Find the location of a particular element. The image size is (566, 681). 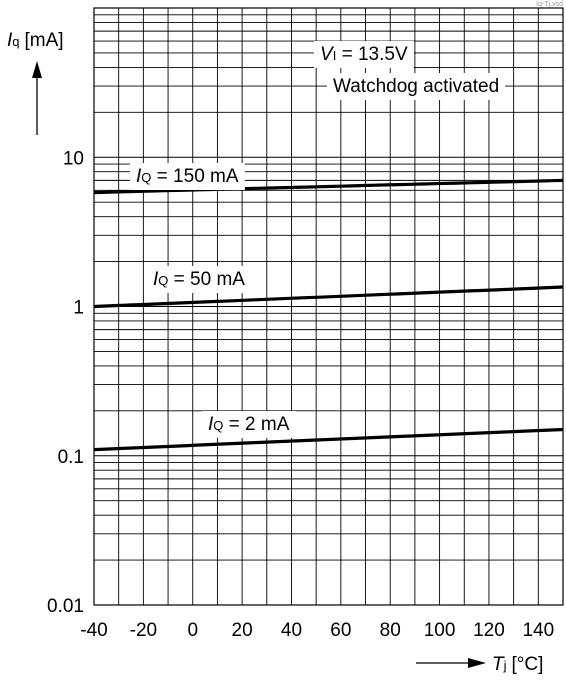

y-axis-title: Iq [mA] is located at coordinates (35, 40).